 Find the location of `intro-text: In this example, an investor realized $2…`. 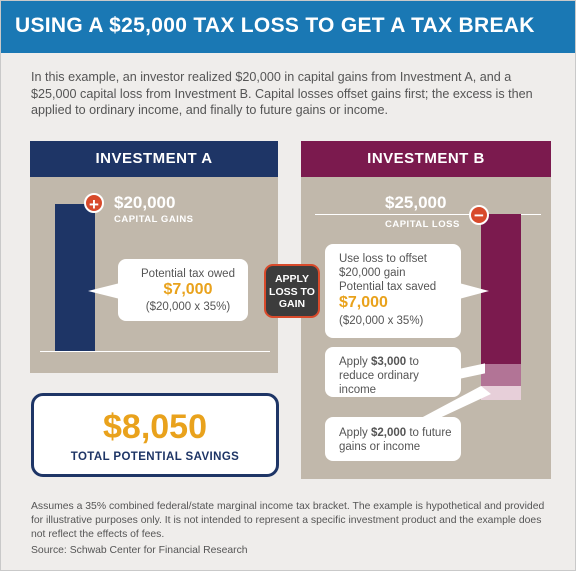

intro-text: In this example, an investor realized $2… is located at coordinates (282, 93).